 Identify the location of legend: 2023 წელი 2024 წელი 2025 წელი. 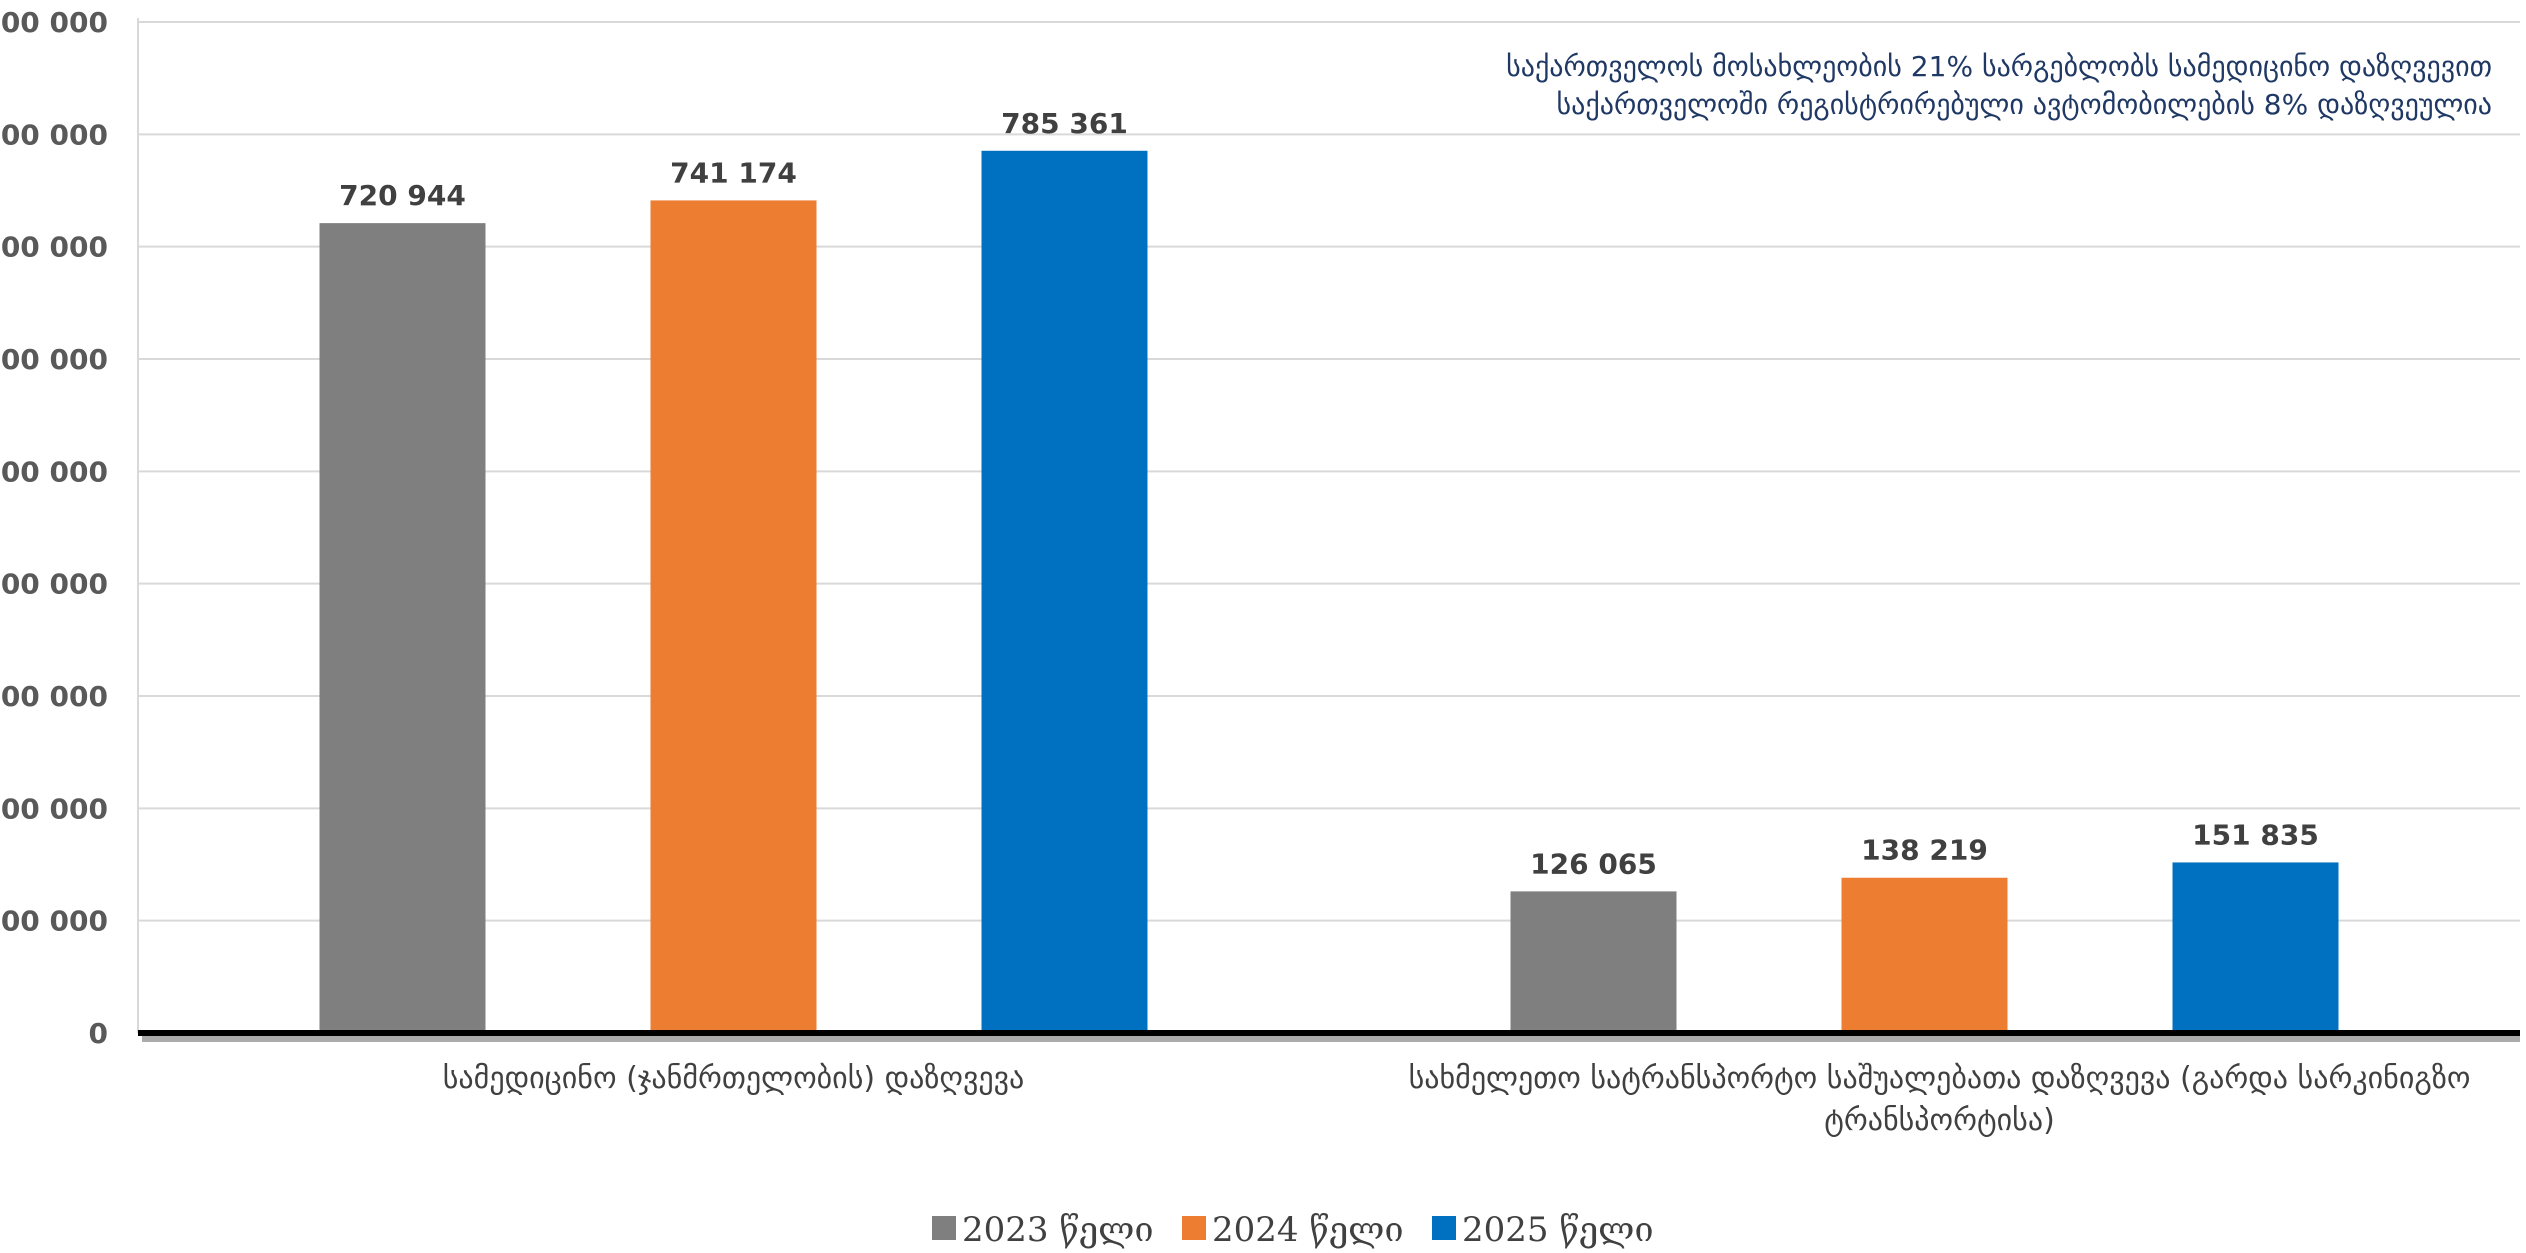
(1292, 1230).